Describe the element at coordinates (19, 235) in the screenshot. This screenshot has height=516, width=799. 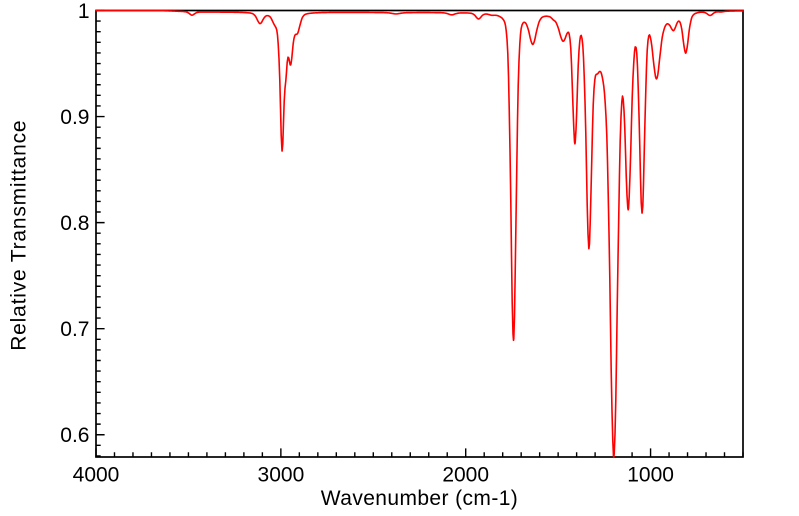
I see `svg-text: Relative Transmittance` at that location.